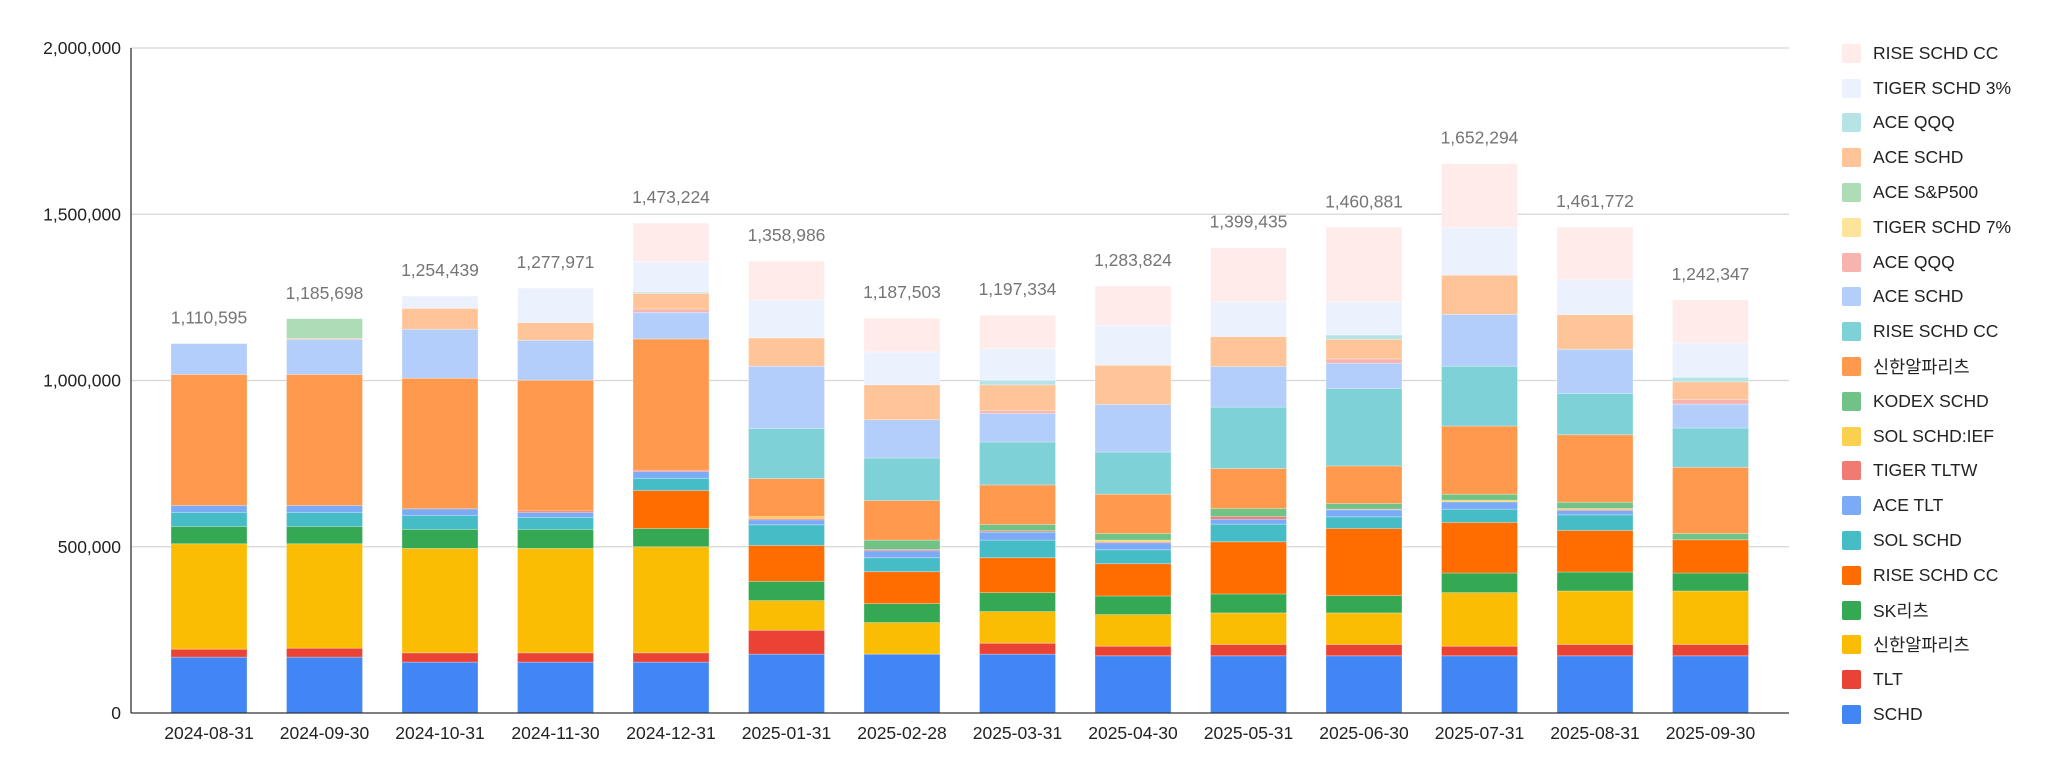 The width and height of the screenshot is (2048, 781). I want to click on x-tick-label: 2025-07-31, so click(1480, 733).